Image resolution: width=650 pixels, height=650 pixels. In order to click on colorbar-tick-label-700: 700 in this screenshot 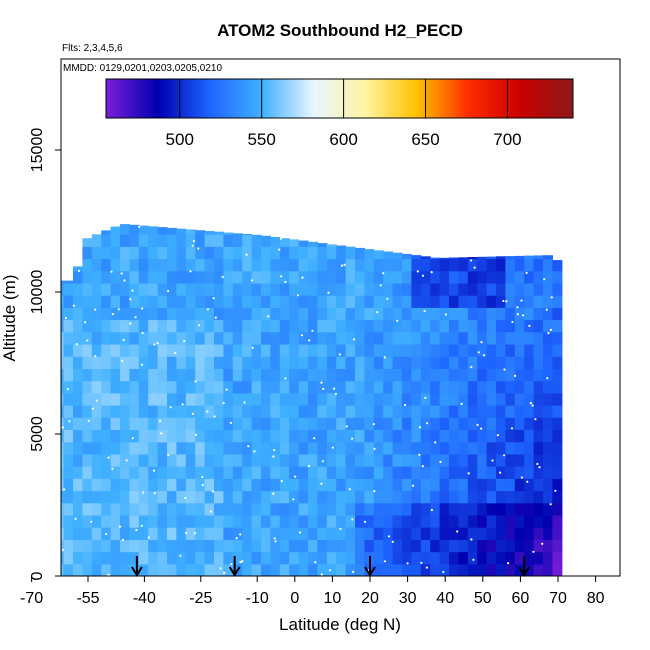, I will do `click(507, 139)`.